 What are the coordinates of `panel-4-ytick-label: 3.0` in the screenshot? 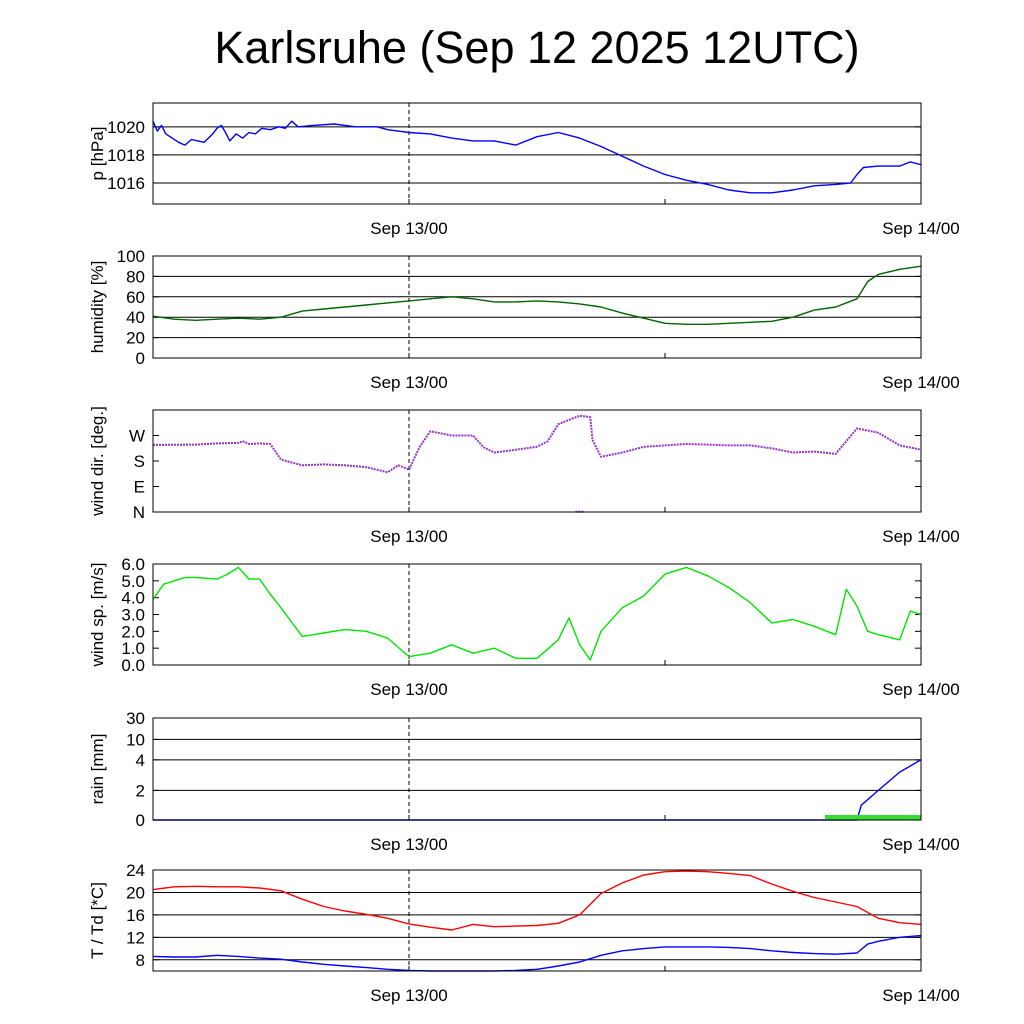 It's located at (133, 615).